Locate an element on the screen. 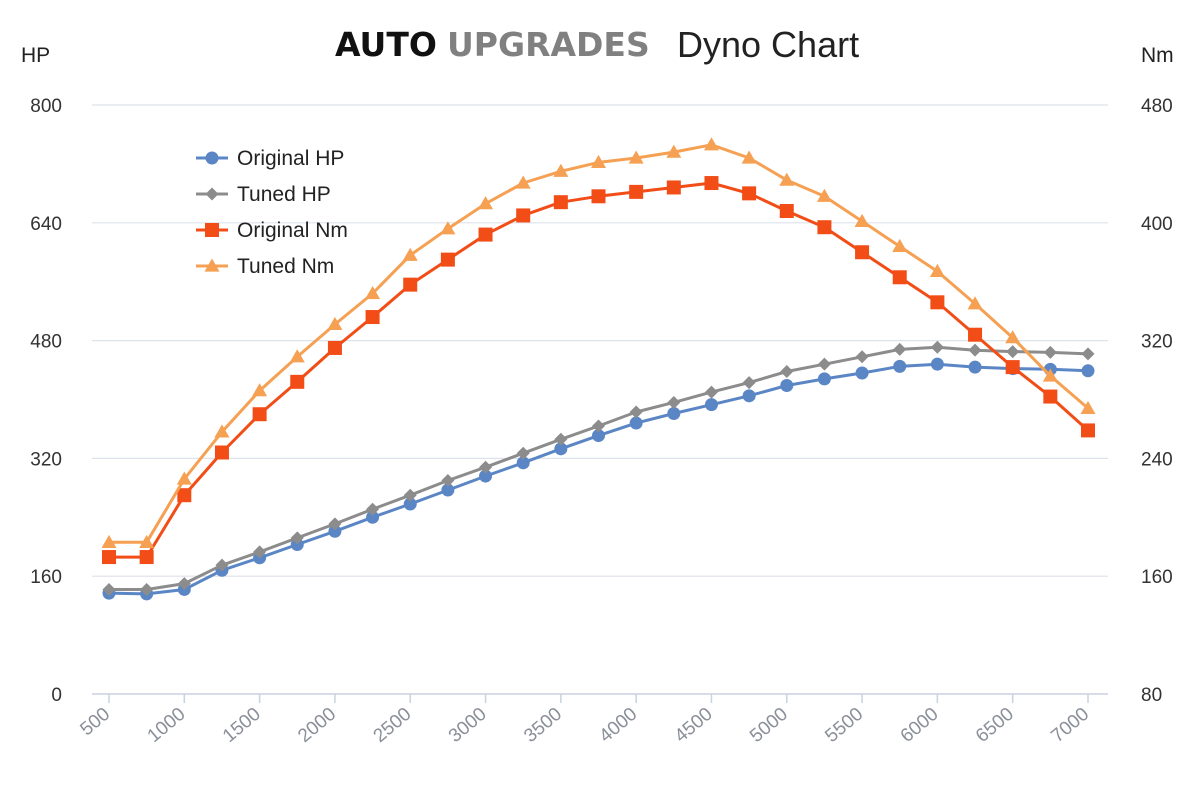 The image size is (1200, 800). legend-label-tuned-hp: Tuned HP is located at coordinates (284, 194).